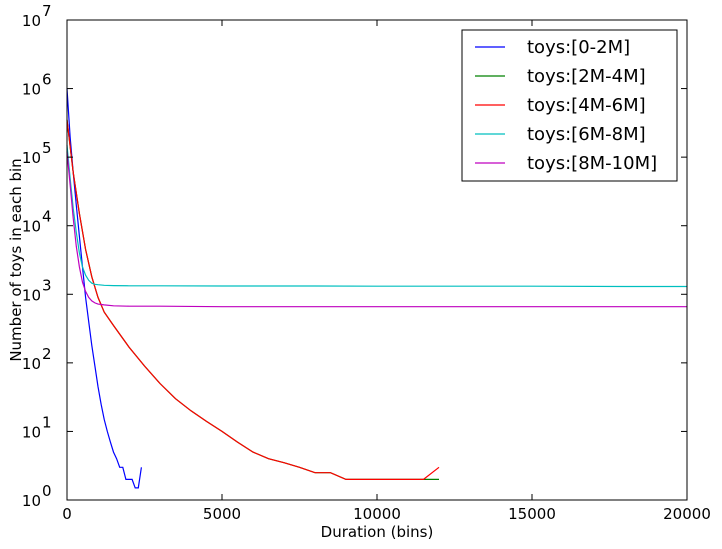  I want to click on y-tick-label-exponent: 4, so click(47, 217).